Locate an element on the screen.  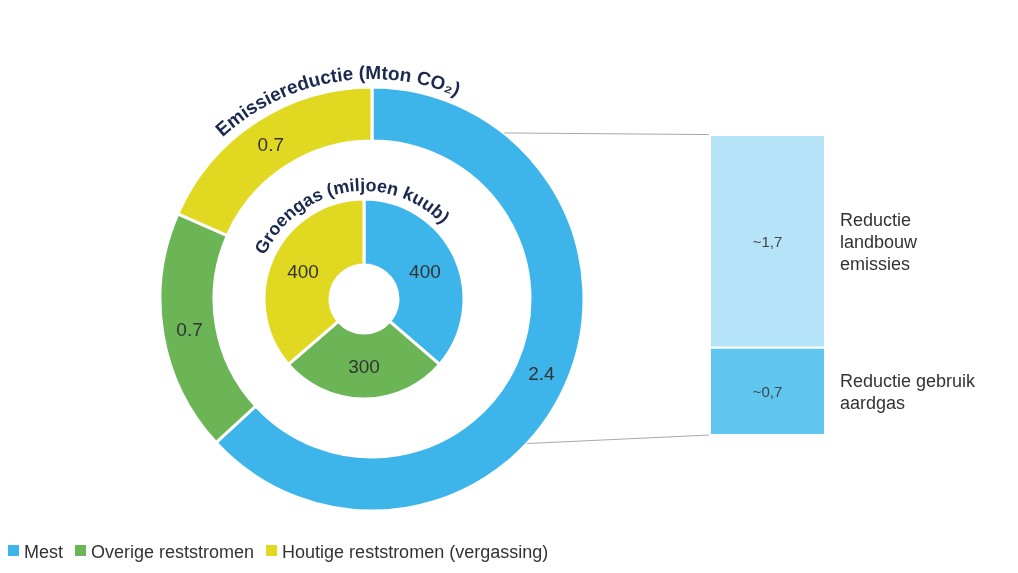
data-label: 2.4 is located at coordinates (542, 373).